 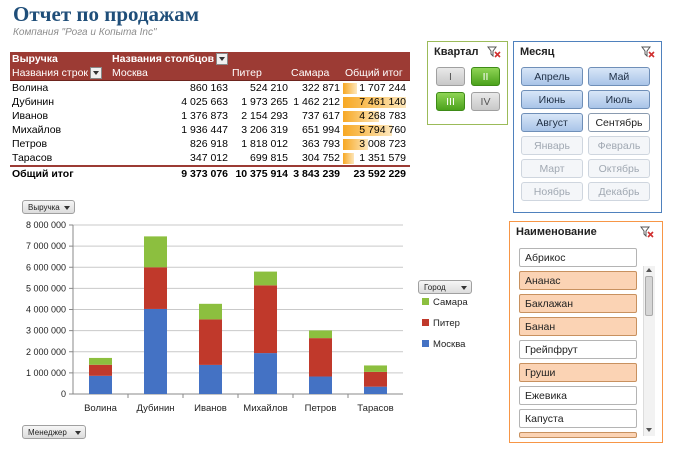 I want to click on name-item-button: Ананас, so click(x=578, y=280).